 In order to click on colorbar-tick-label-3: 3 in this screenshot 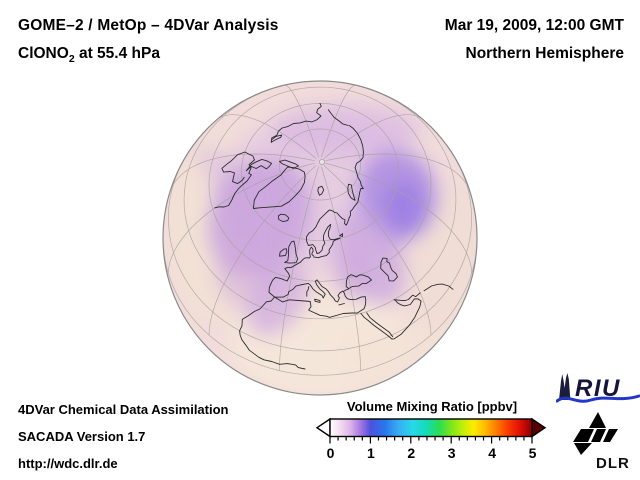, I will do `click(451, 453)`.